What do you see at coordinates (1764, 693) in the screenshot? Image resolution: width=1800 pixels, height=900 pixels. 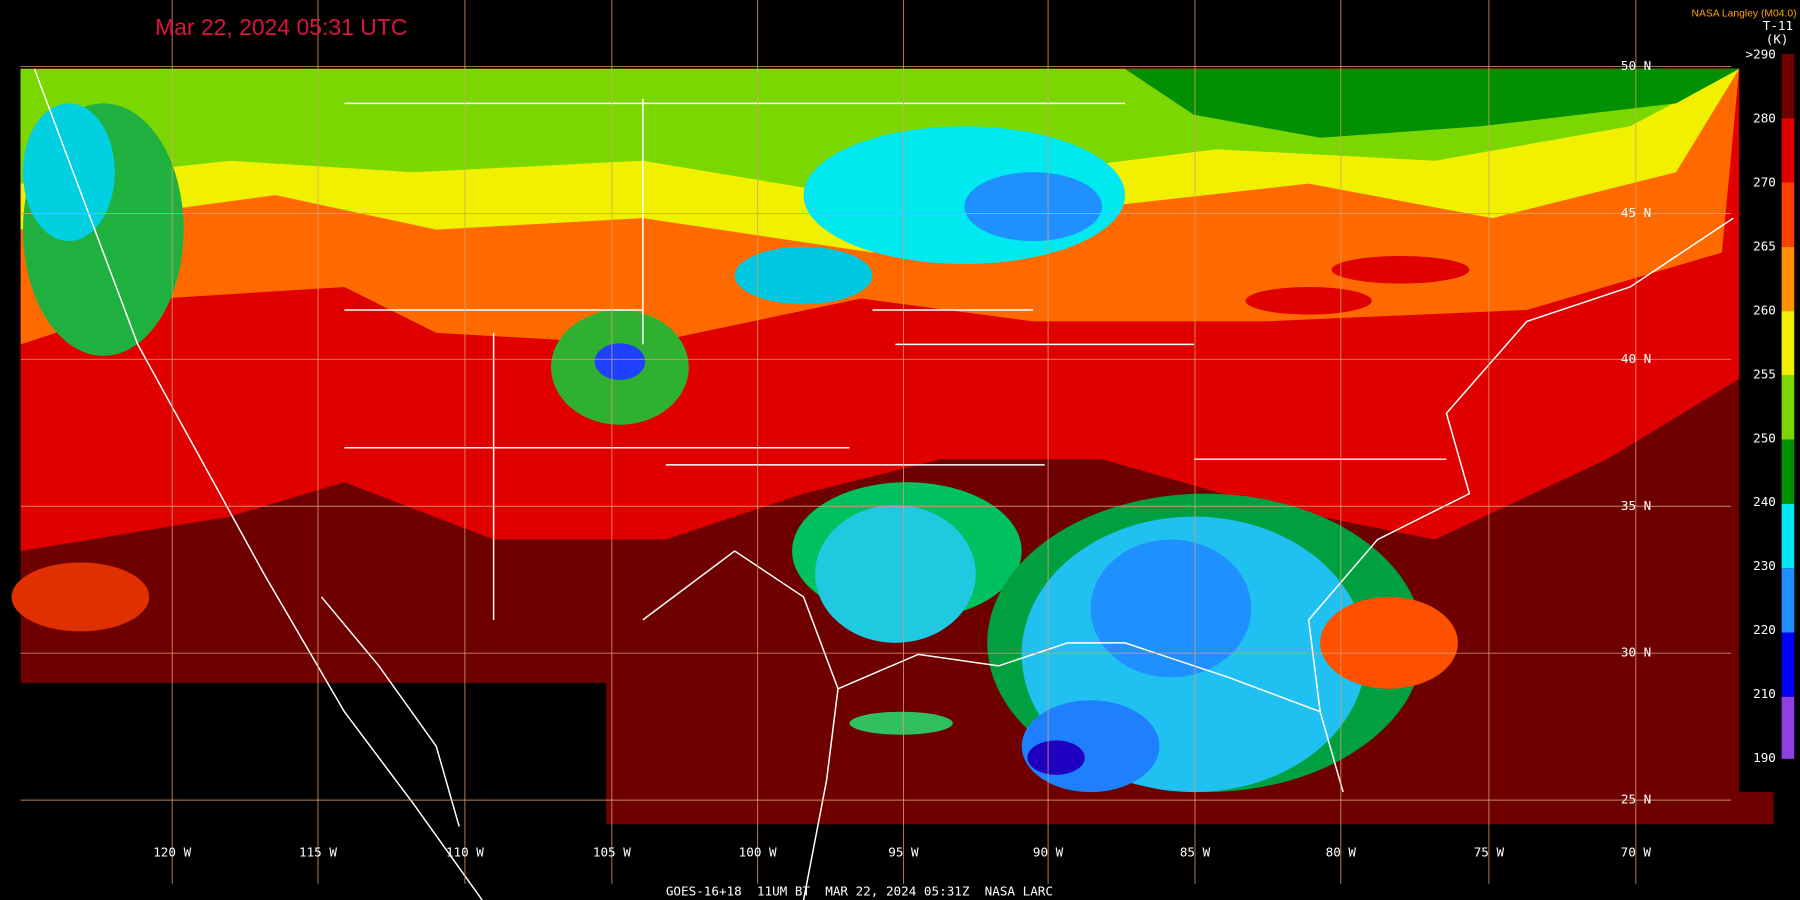 I see `colorbar-label: 210` at bounding box center [1764, 693].